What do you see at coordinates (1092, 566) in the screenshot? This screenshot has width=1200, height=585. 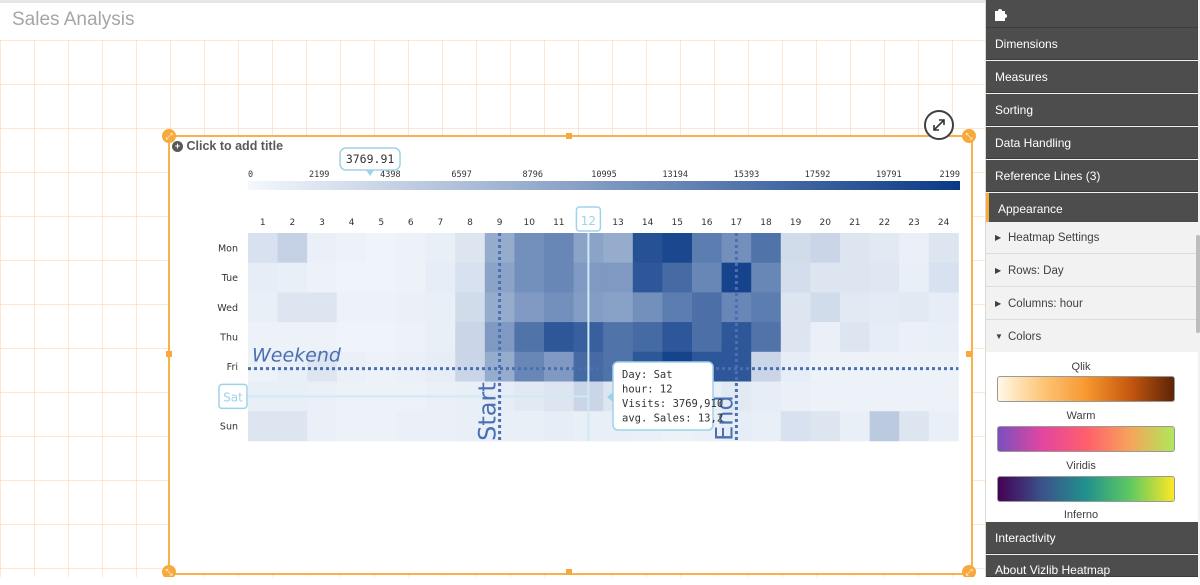 I see `section-about: About Vizlib Heatmap` at bounding box center [1092, 566].